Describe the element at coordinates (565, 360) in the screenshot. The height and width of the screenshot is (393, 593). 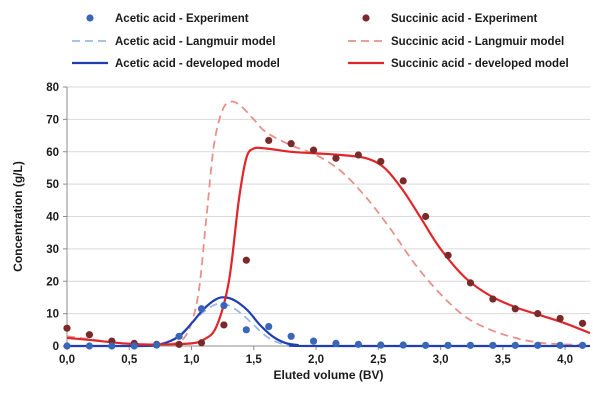
I see `x-tick-label: 4,0` at that location.